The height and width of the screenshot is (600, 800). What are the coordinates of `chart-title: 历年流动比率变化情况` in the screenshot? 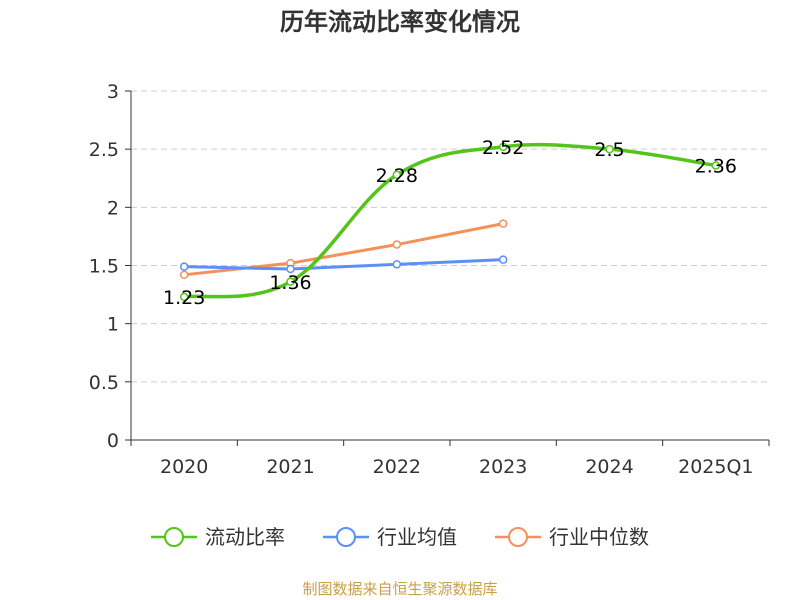 It's located at (400, 22).